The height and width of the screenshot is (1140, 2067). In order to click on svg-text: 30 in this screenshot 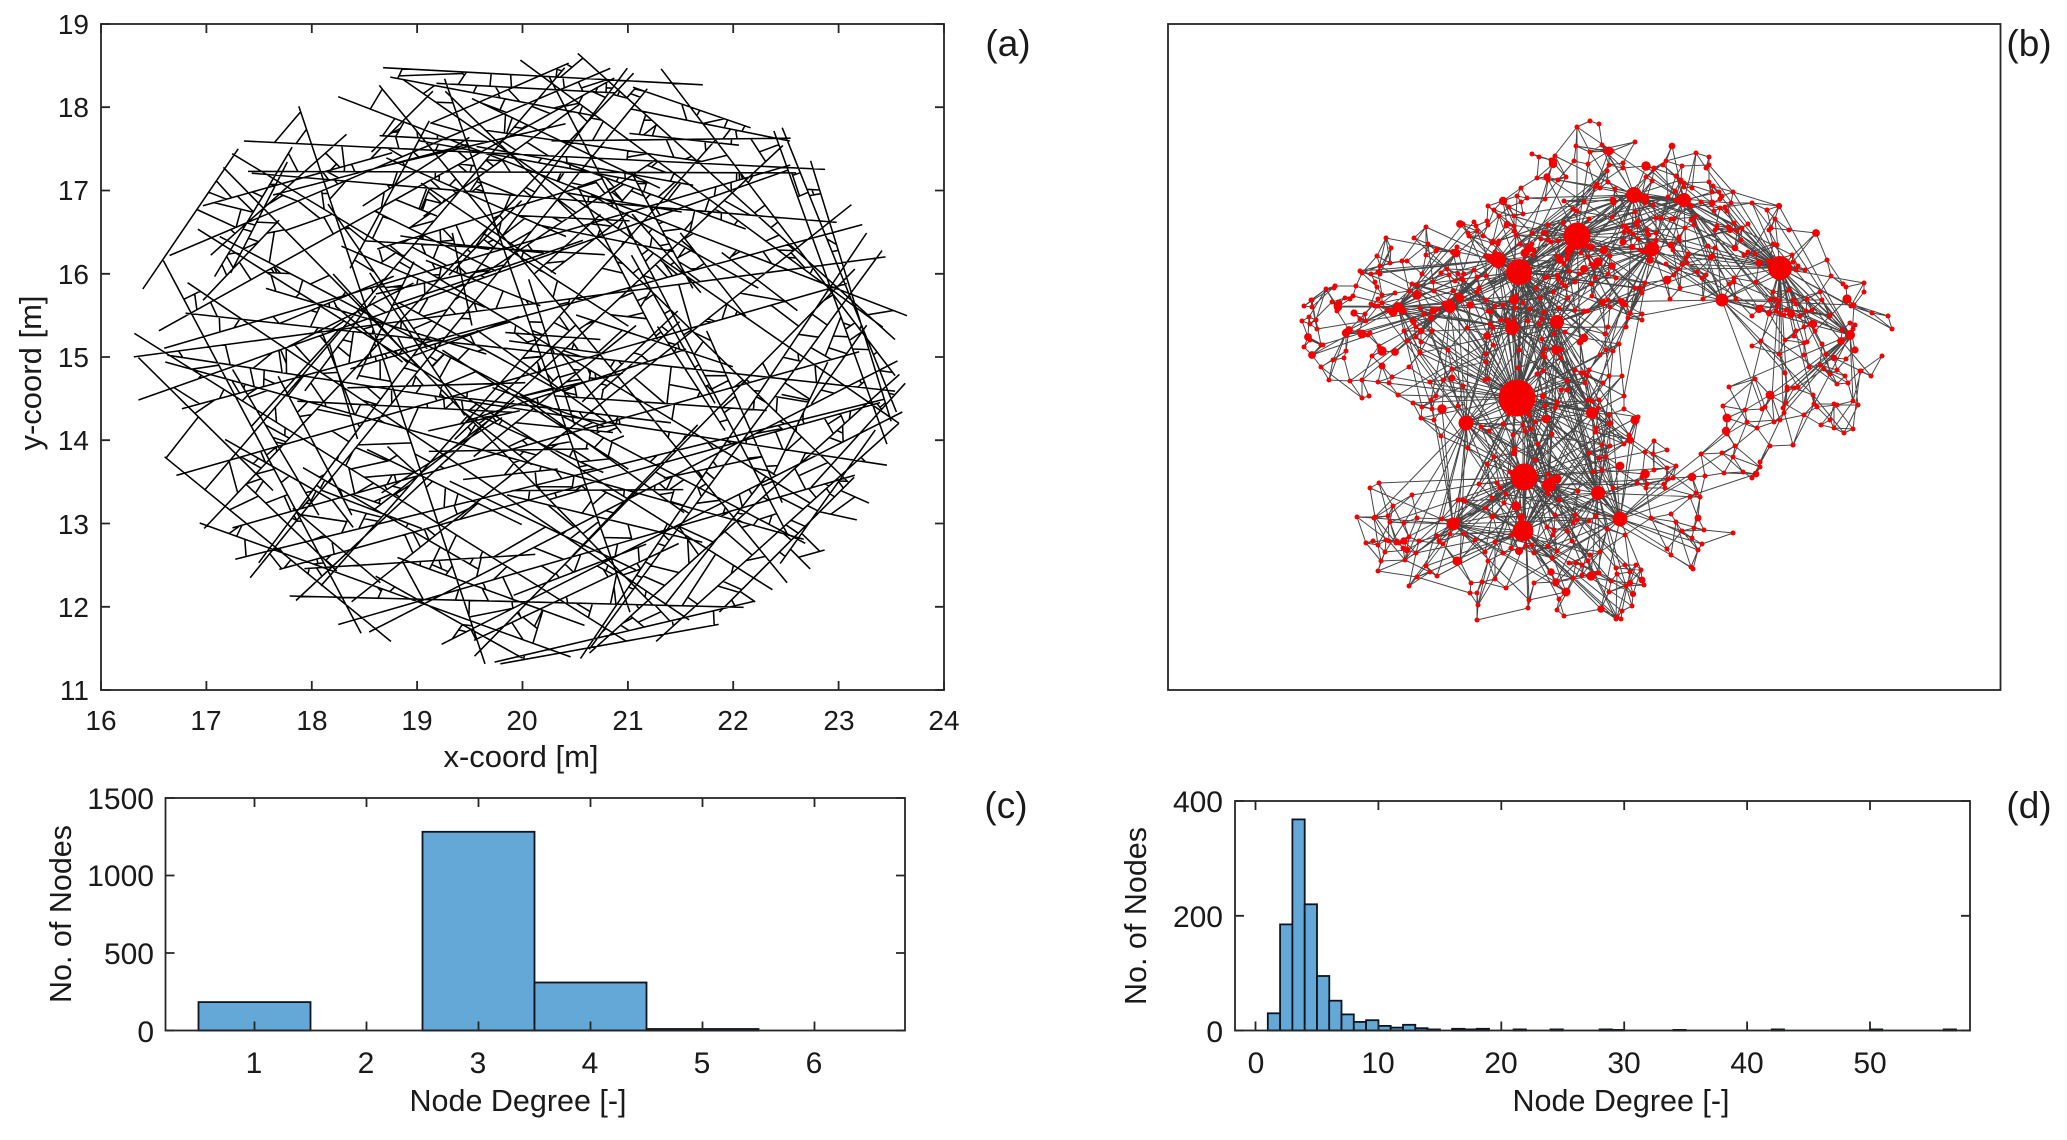, I will do `click(1623, 1063)`.